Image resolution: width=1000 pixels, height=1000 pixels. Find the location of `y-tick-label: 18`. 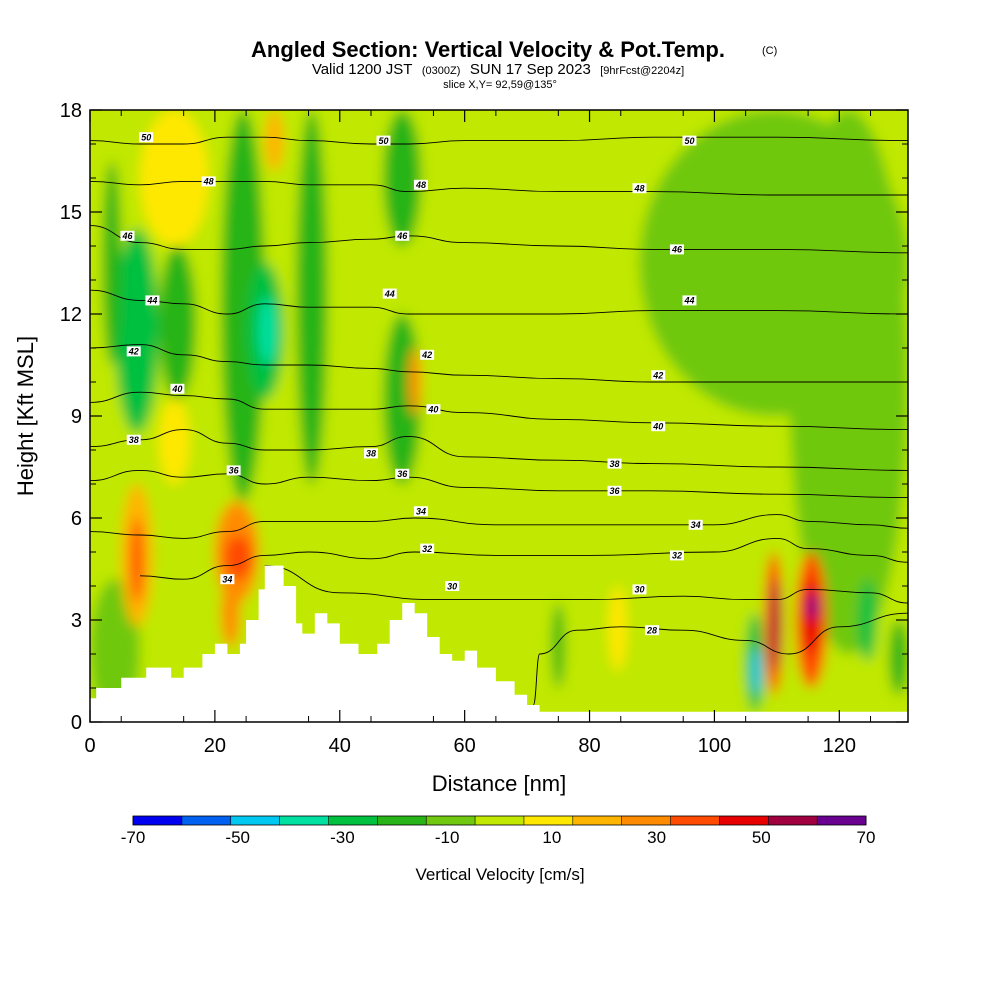

y-tick-label: 18 is located at coordinates (71, 111).